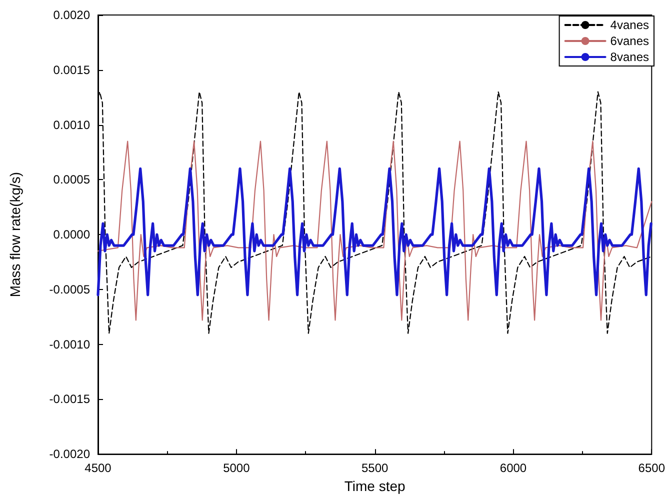 This screenshot has height=498, width=668. What do you see at coordinates (71, 125) in the screenshot?
I see `y-tick-label: 0.0010` at bounding box center [71, 125].